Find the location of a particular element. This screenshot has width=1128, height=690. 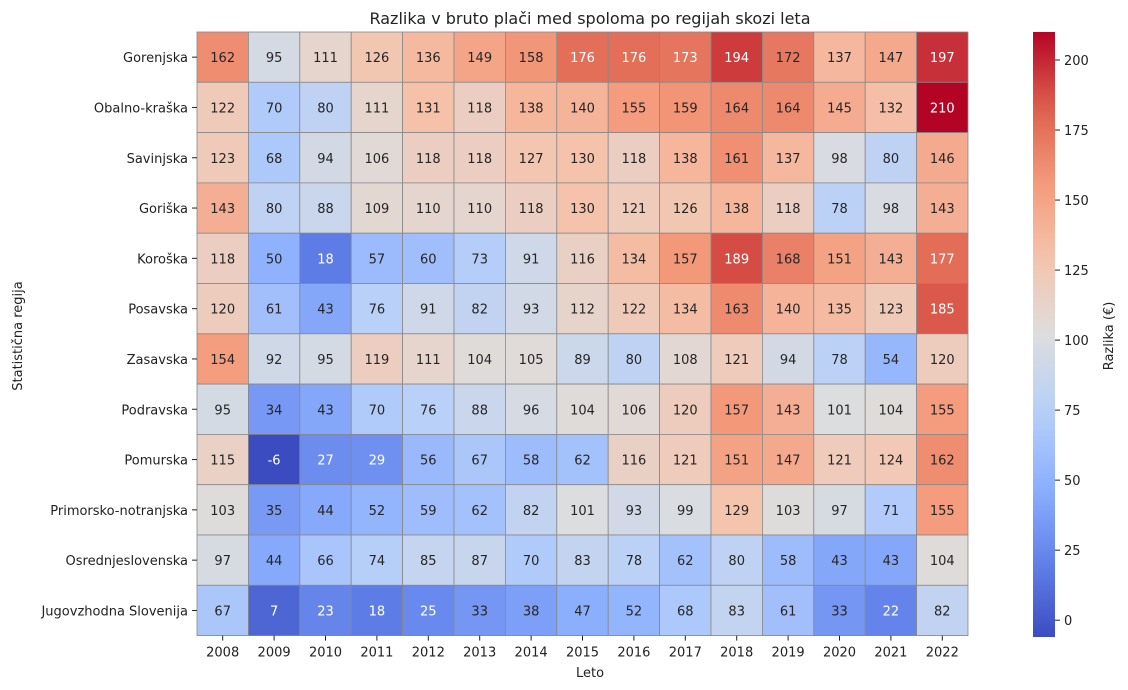

cell-value-label: 34 is located at coordinates (274, 410).